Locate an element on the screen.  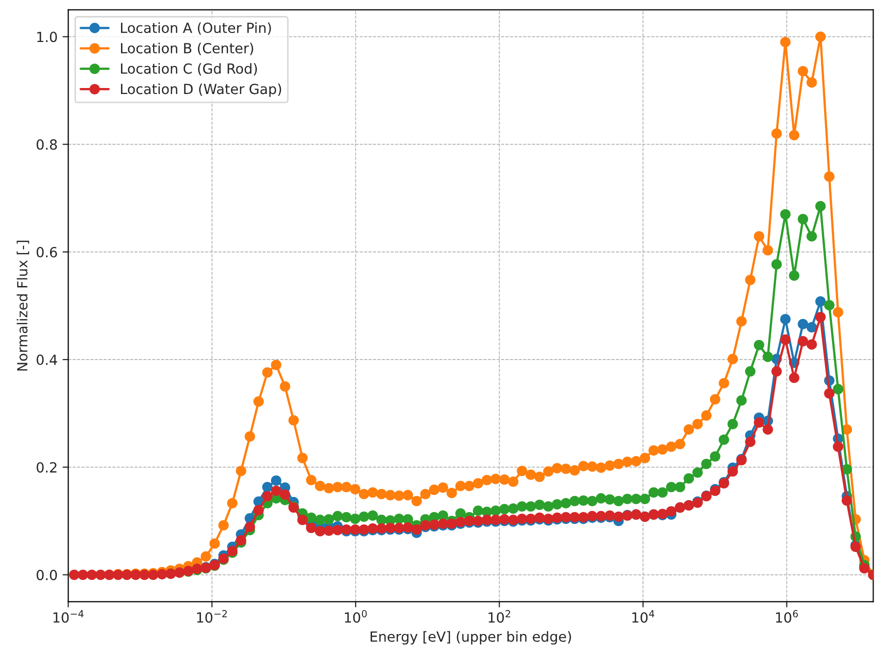
legend-label: Location D (Water Gap) is located at coordinates (201, 90).